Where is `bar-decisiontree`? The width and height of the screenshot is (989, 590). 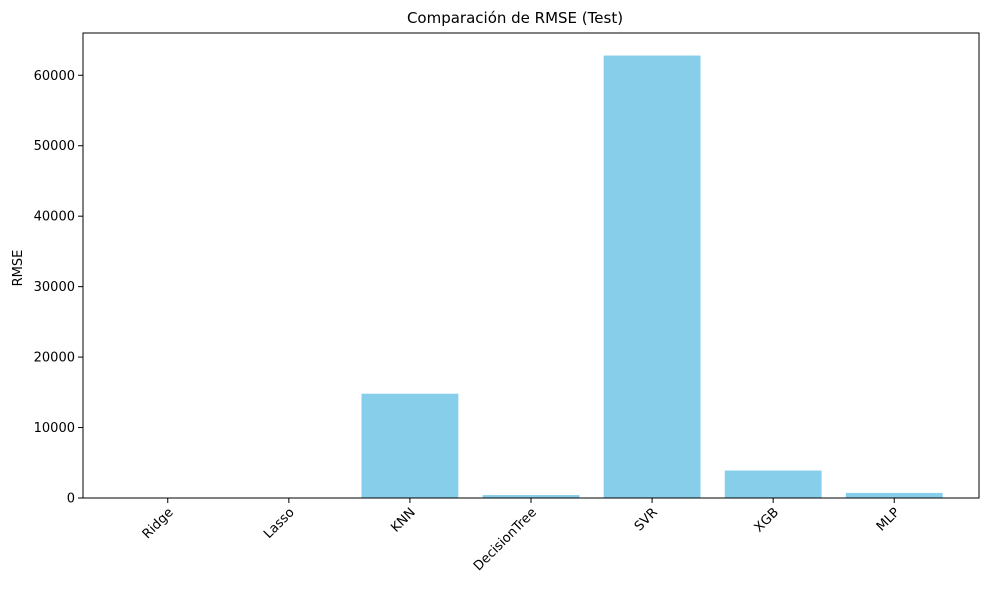 bar-decisiontree is located at coordinates (531, 496).